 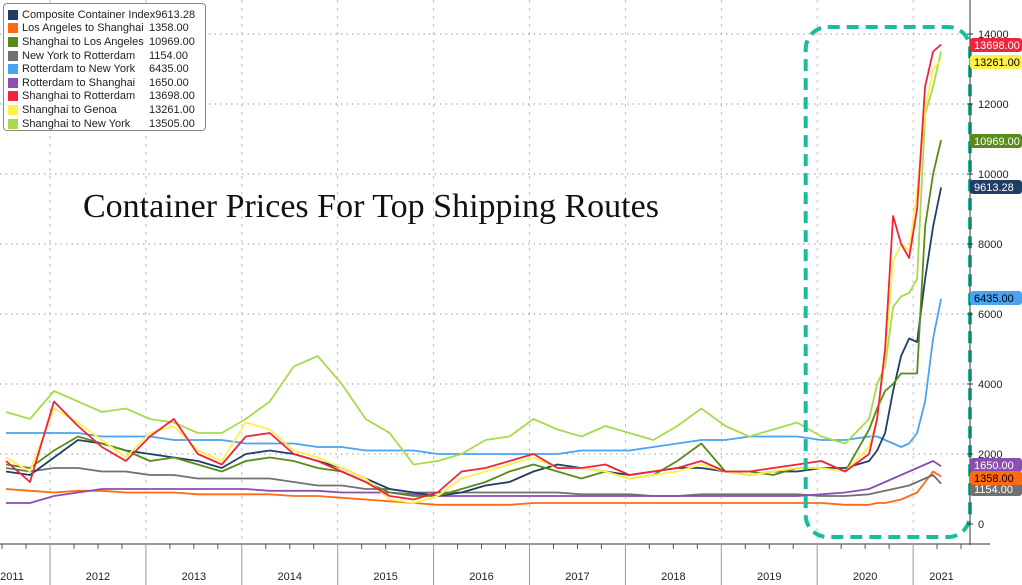 I want to click on legend-label: Composite Container Index, so click(x=89, y=14).